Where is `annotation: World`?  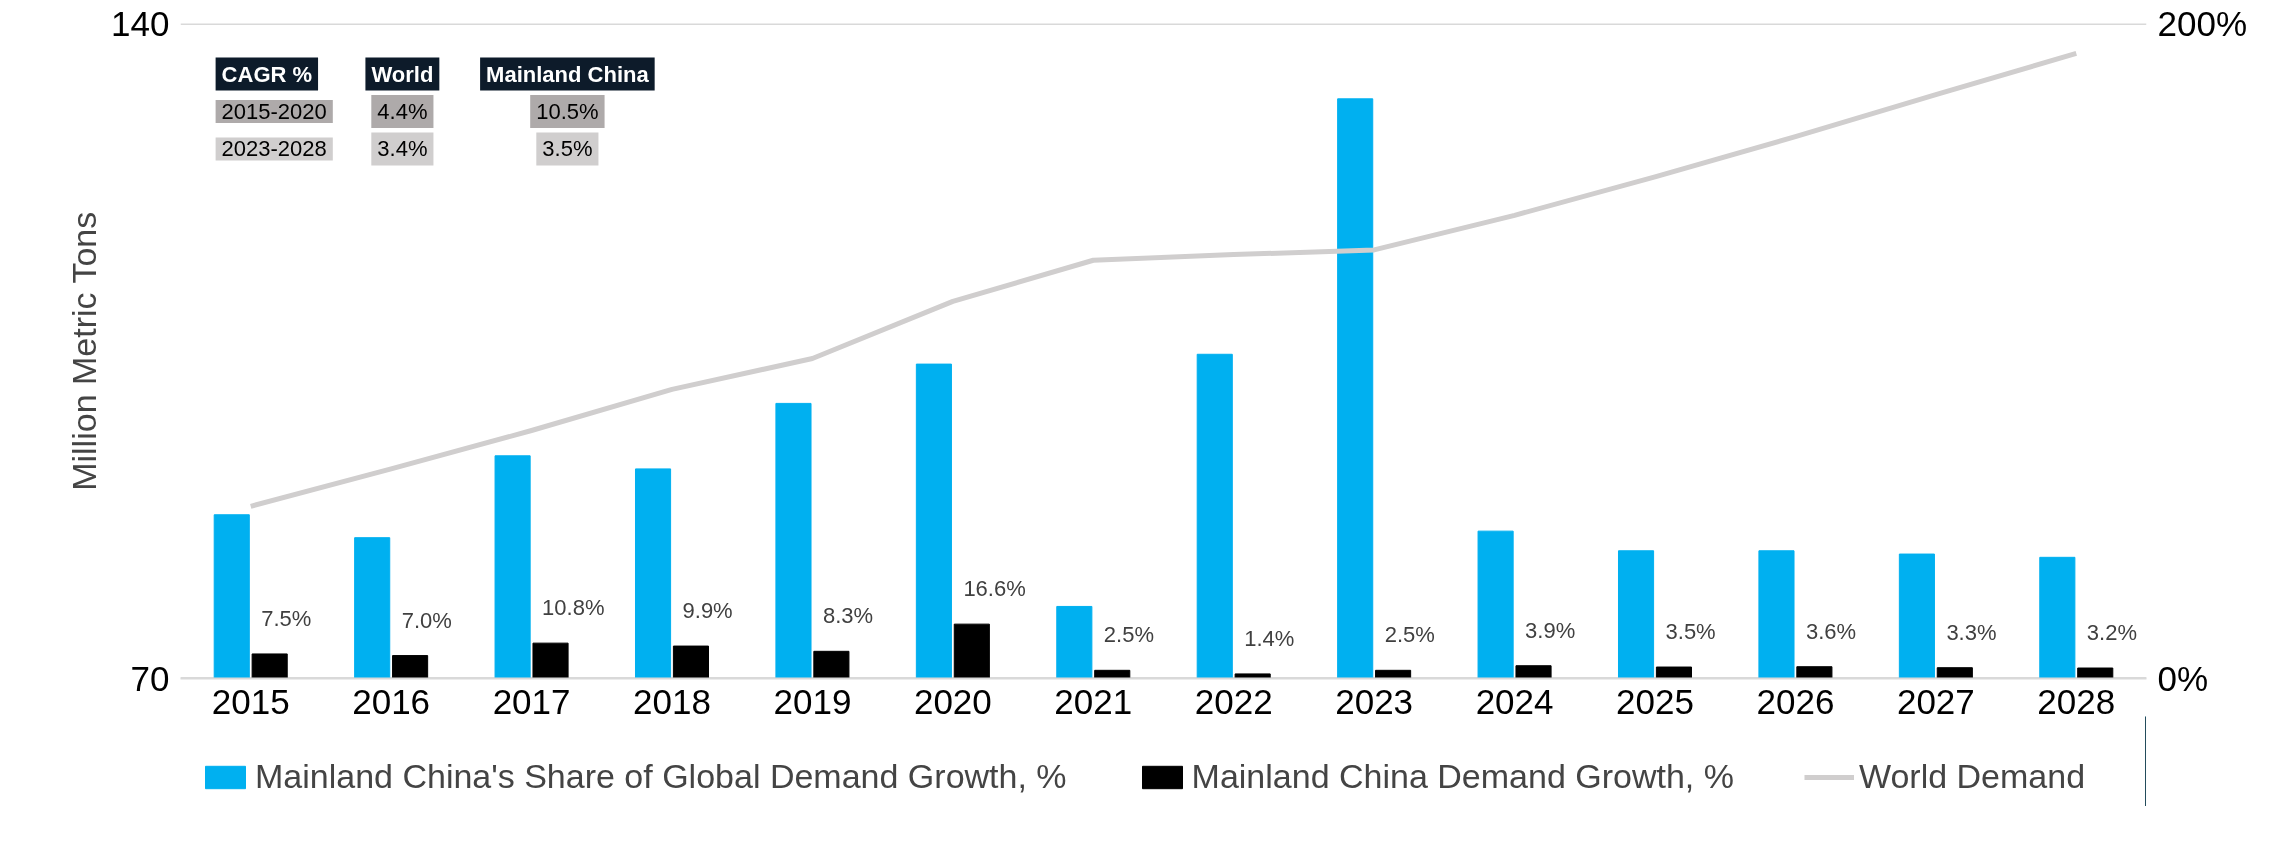
annotation: World is located at coordinates (402, 74).